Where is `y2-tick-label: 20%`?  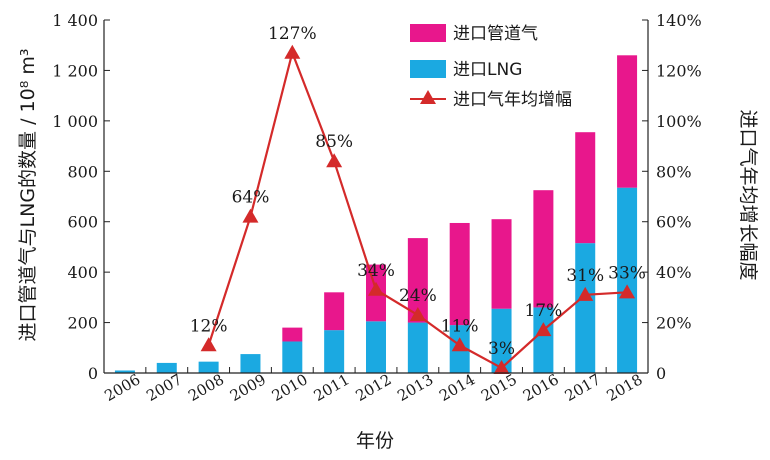
y2-tick-label: 20% is located at coordinates (674, 323).